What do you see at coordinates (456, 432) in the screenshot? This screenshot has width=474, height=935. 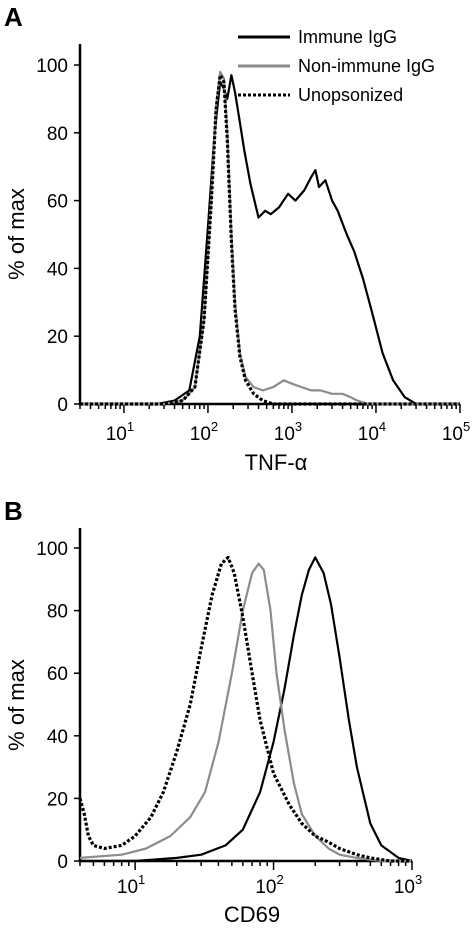 I see `x-tick-label: 10⁵` at bounding box center [456, 432].